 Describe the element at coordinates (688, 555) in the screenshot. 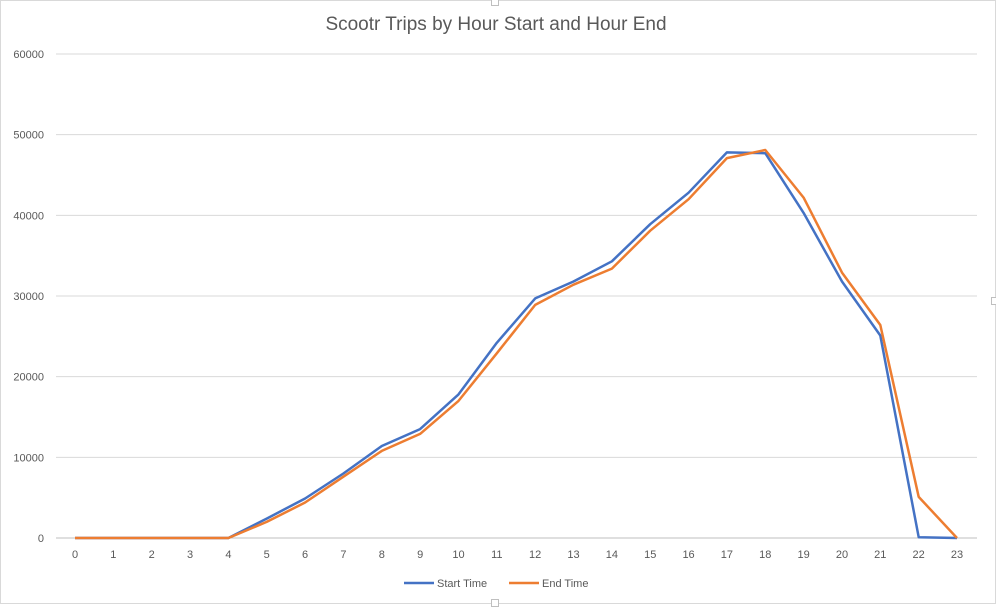

I see `x-tick-label: 16` at that location.